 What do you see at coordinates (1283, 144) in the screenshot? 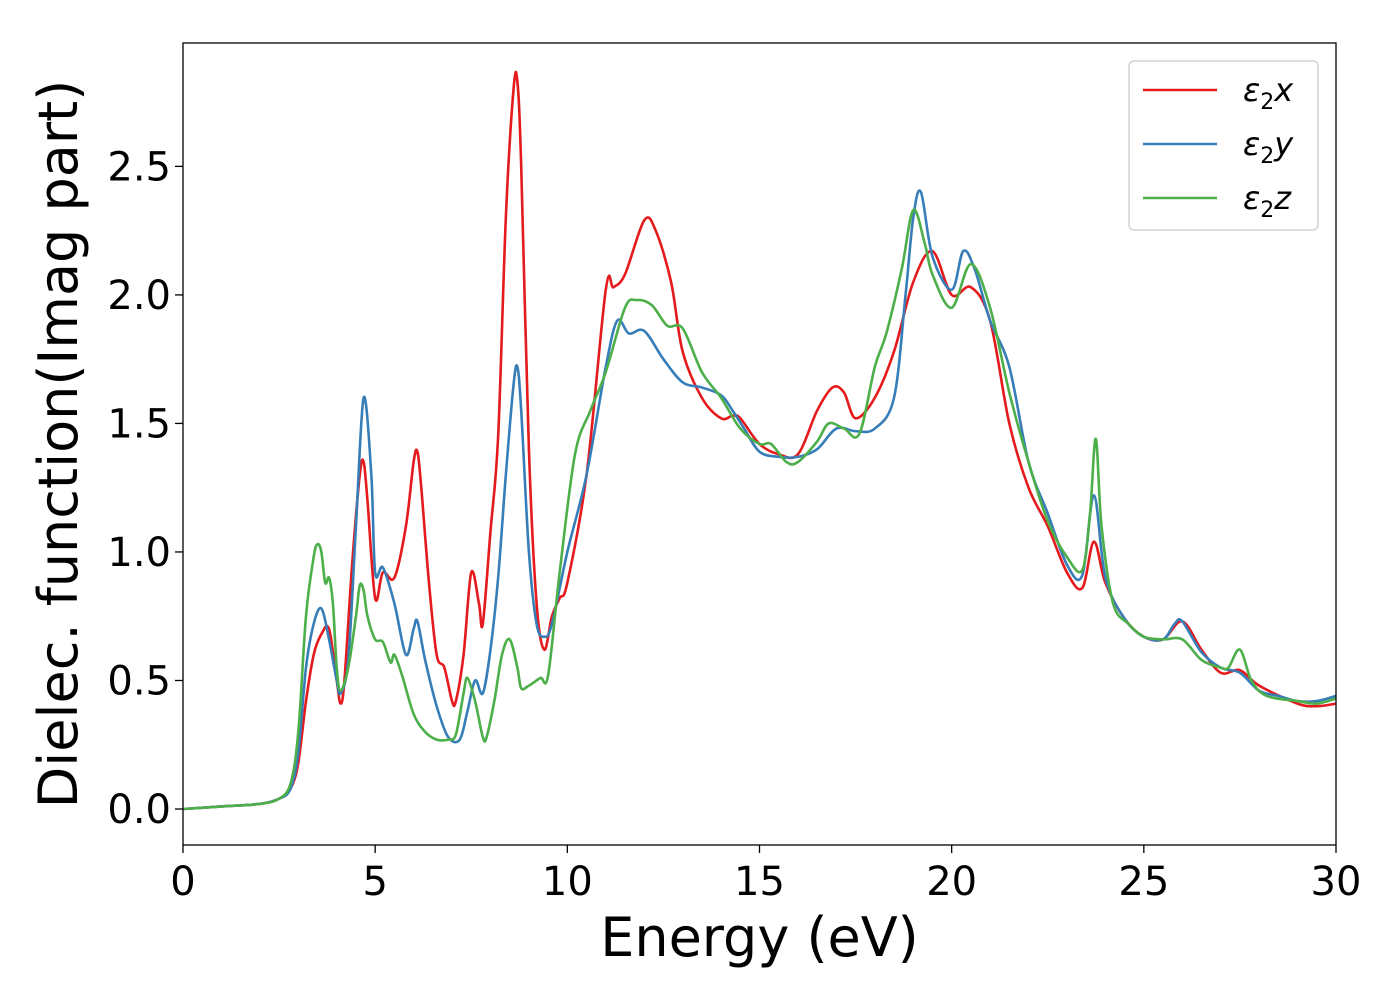
I see `legend-label-suffix: y` at bounding box center [1283, 144].